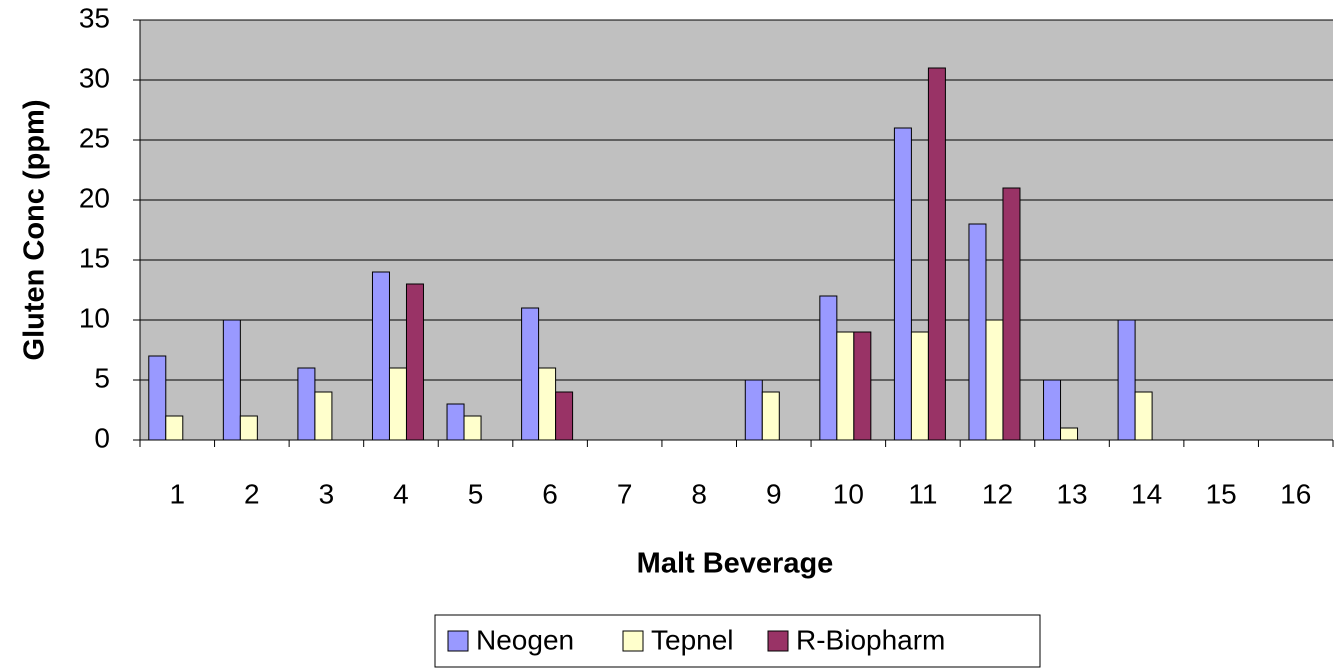  What do you see at coordinates (625, 493) in the screenshot?
I see `x-tick-label: 7` at bounding box center [625, 493].